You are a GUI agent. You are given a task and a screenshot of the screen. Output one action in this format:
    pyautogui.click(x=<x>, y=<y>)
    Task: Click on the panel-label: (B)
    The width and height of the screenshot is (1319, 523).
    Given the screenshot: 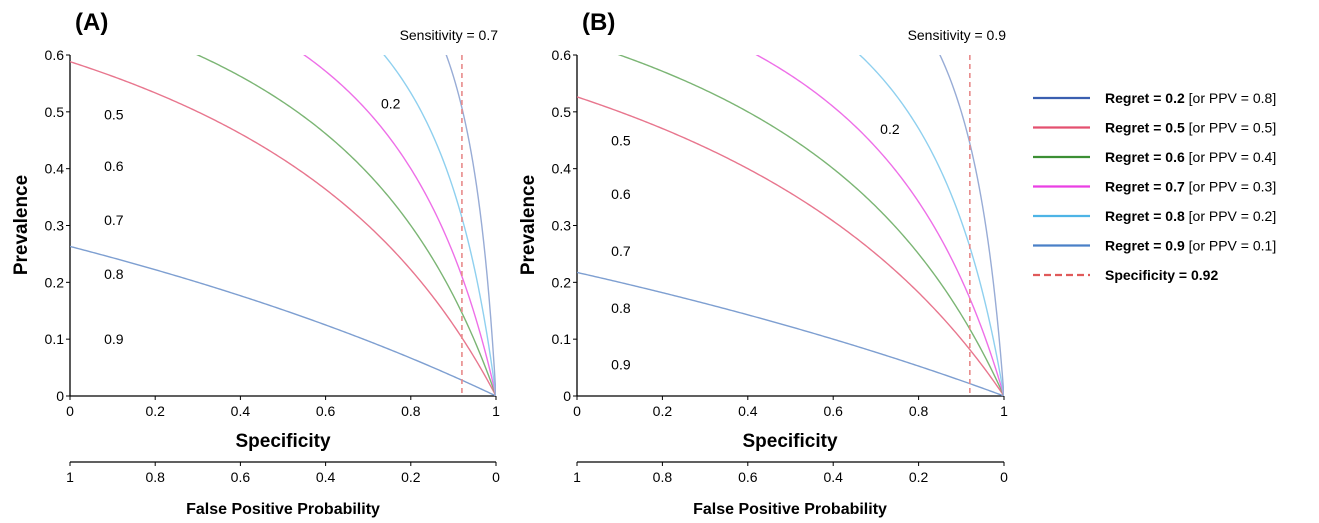 What is the action you would take?
    pyautogui.click(x=598, y=22)
    